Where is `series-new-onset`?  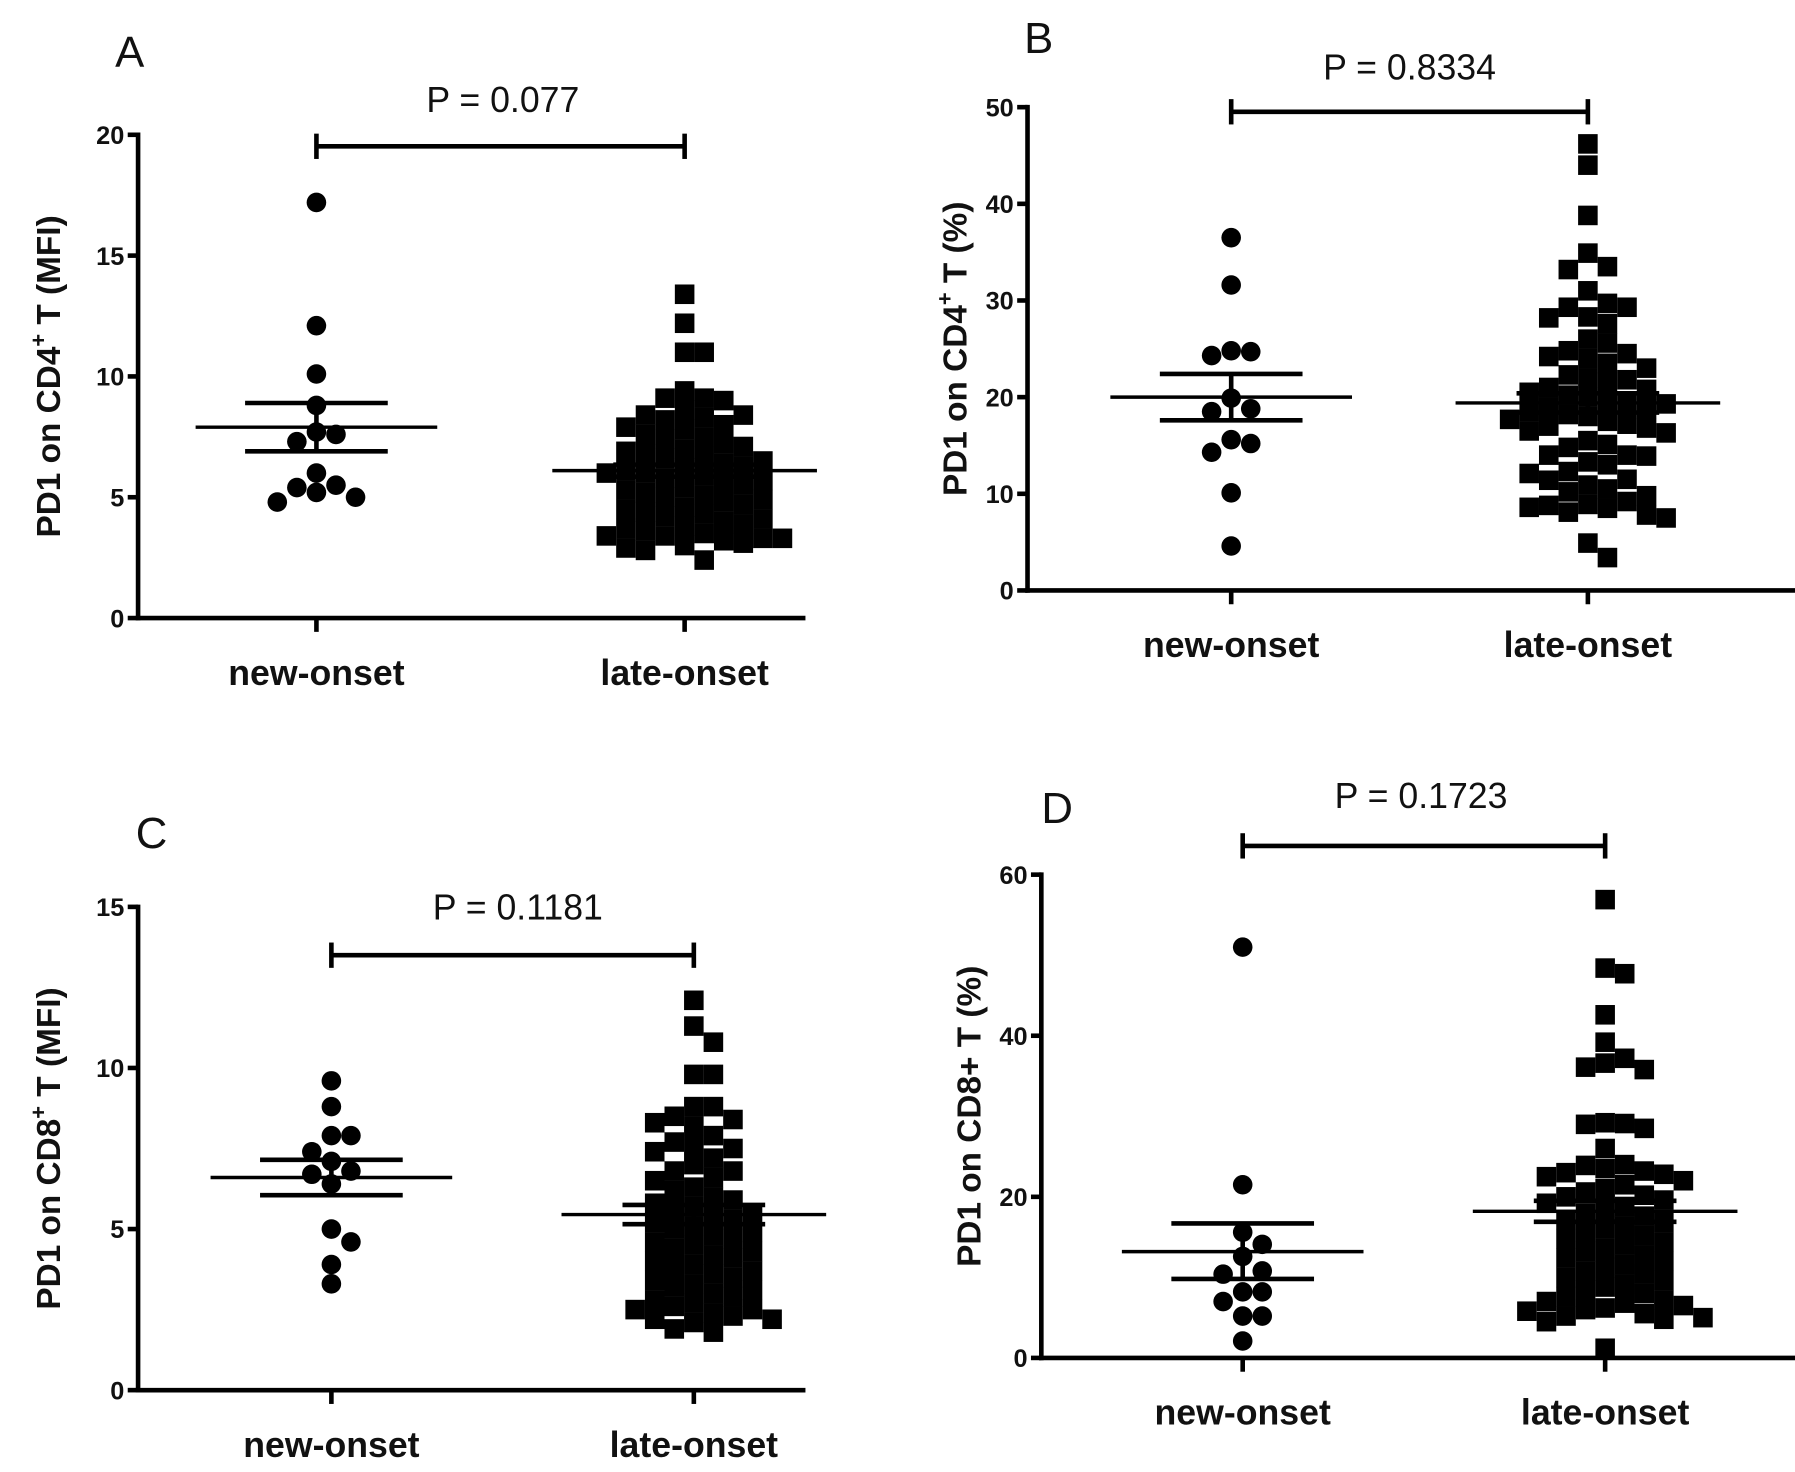
series-new-onset is located at coordinates (331, 1182).